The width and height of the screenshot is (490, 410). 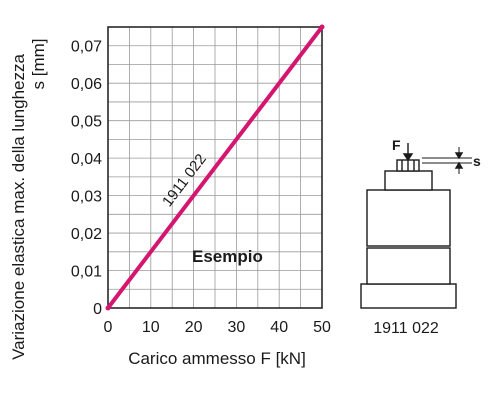 What do you see at coordinates (86, 234) in the screenshot?
I see `y-tick-label: 0,02` at bounding box center [86, 234].